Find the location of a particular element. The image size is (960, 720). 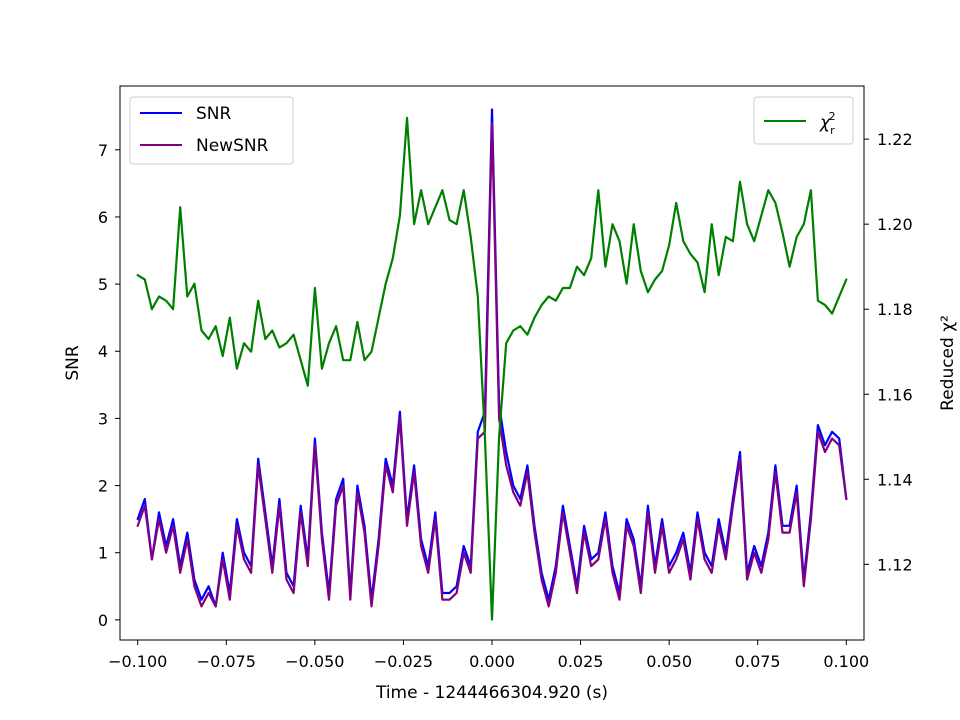

x-tick-label: −0.050 is located at coordinates (314, 661).